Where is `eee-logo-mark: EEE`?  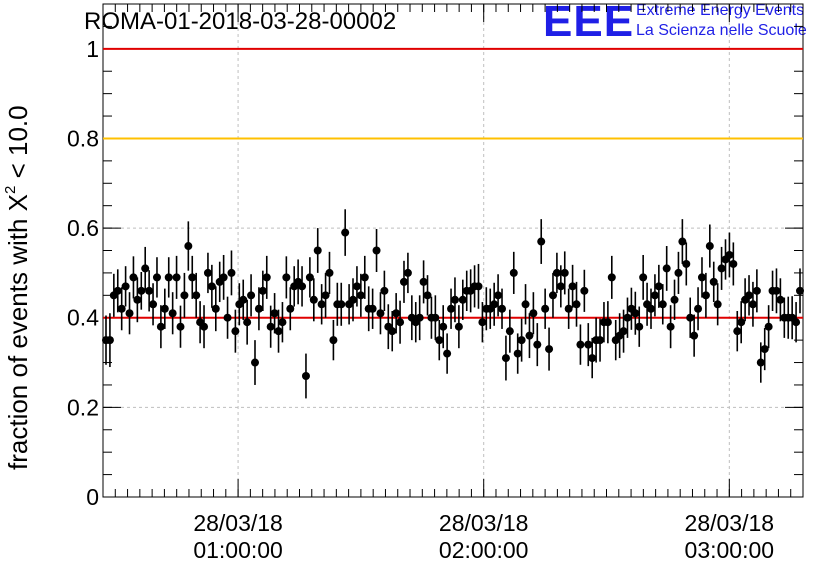
eee-logo-mark: EEE is located at coordinates (589, 23).